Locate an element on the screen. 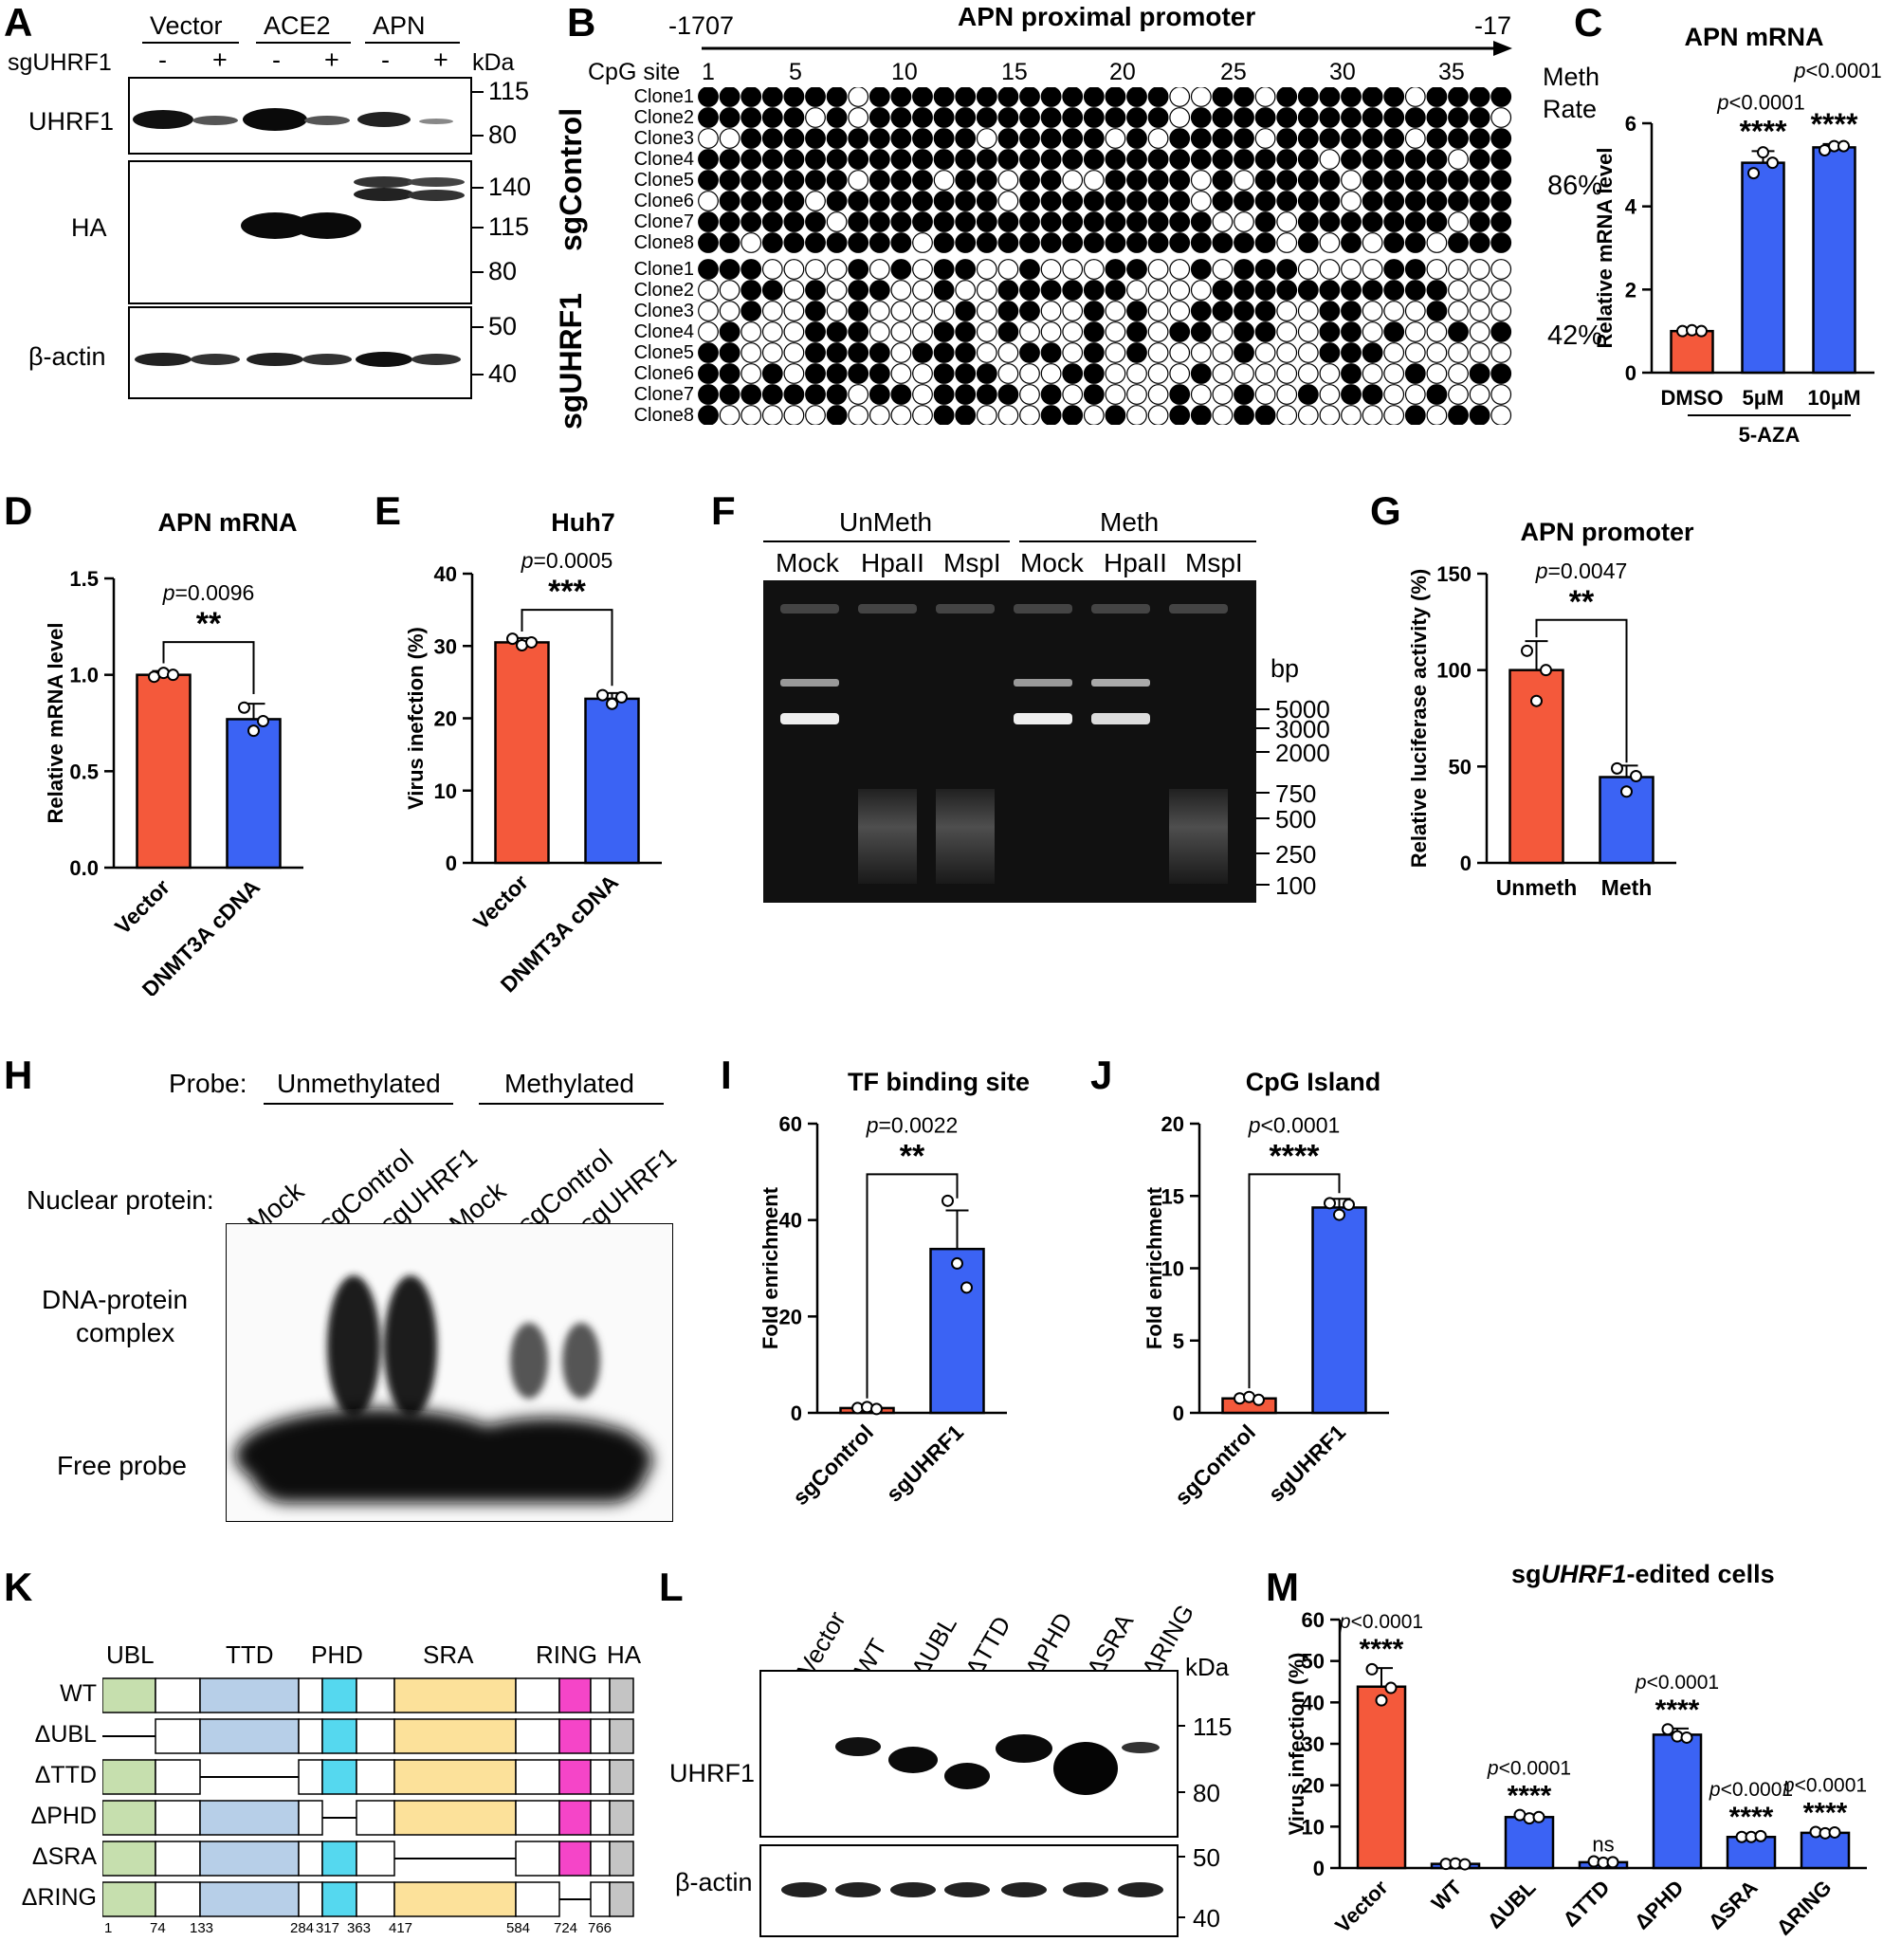 Image resolution: width=1883 pixels, height=1960 pixels. group-label-sguhrf1: sgUHRF1 is located at coordinates (571, 361).